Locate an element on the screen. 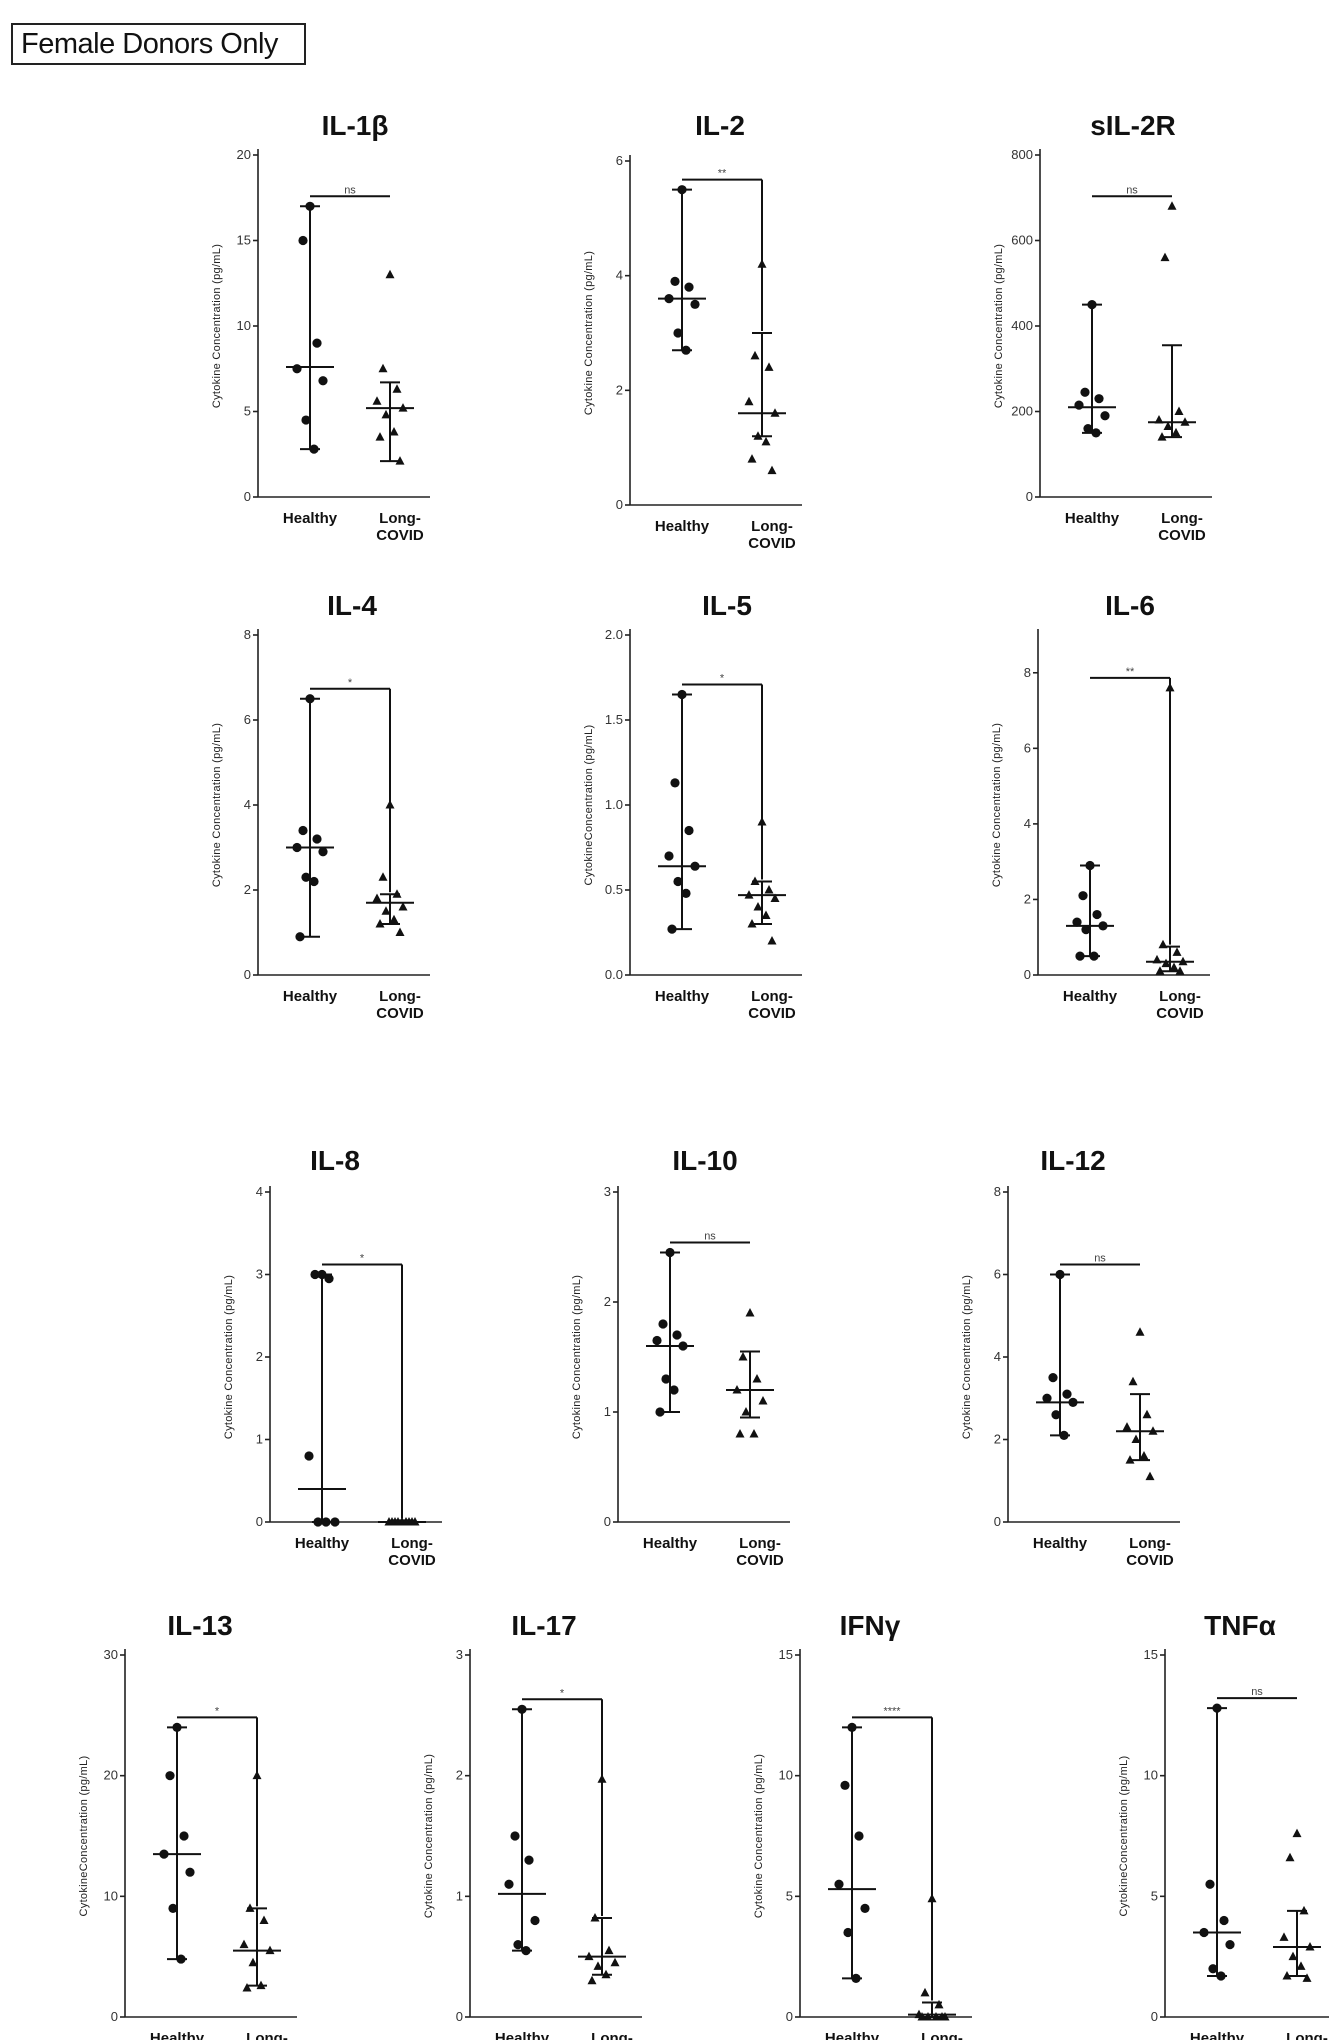  y-tick-label: 8 is located at coordinates (997, 1191).